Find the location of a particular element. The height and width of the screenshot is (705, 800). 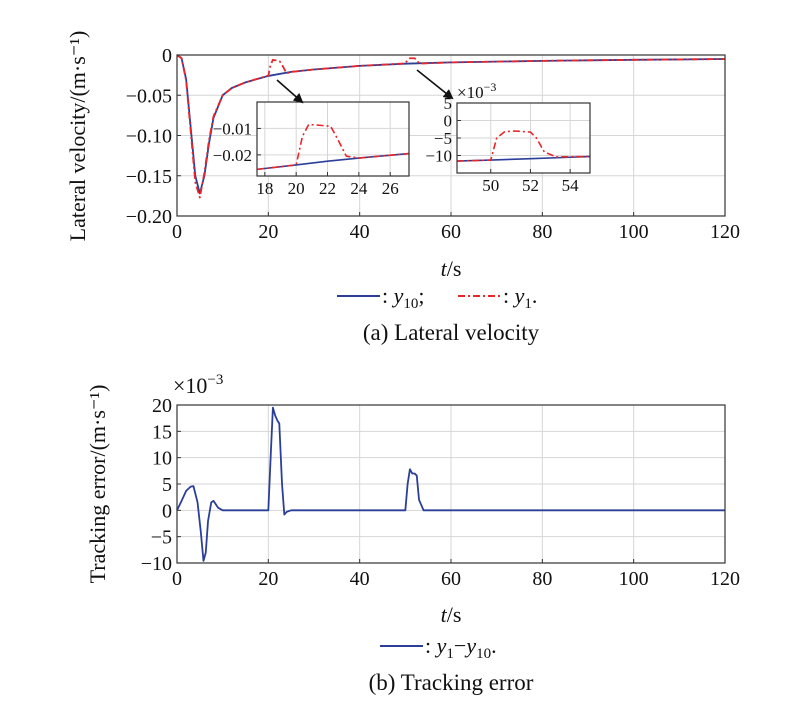

inset-1-arrow is located at coordinates (290, 91).